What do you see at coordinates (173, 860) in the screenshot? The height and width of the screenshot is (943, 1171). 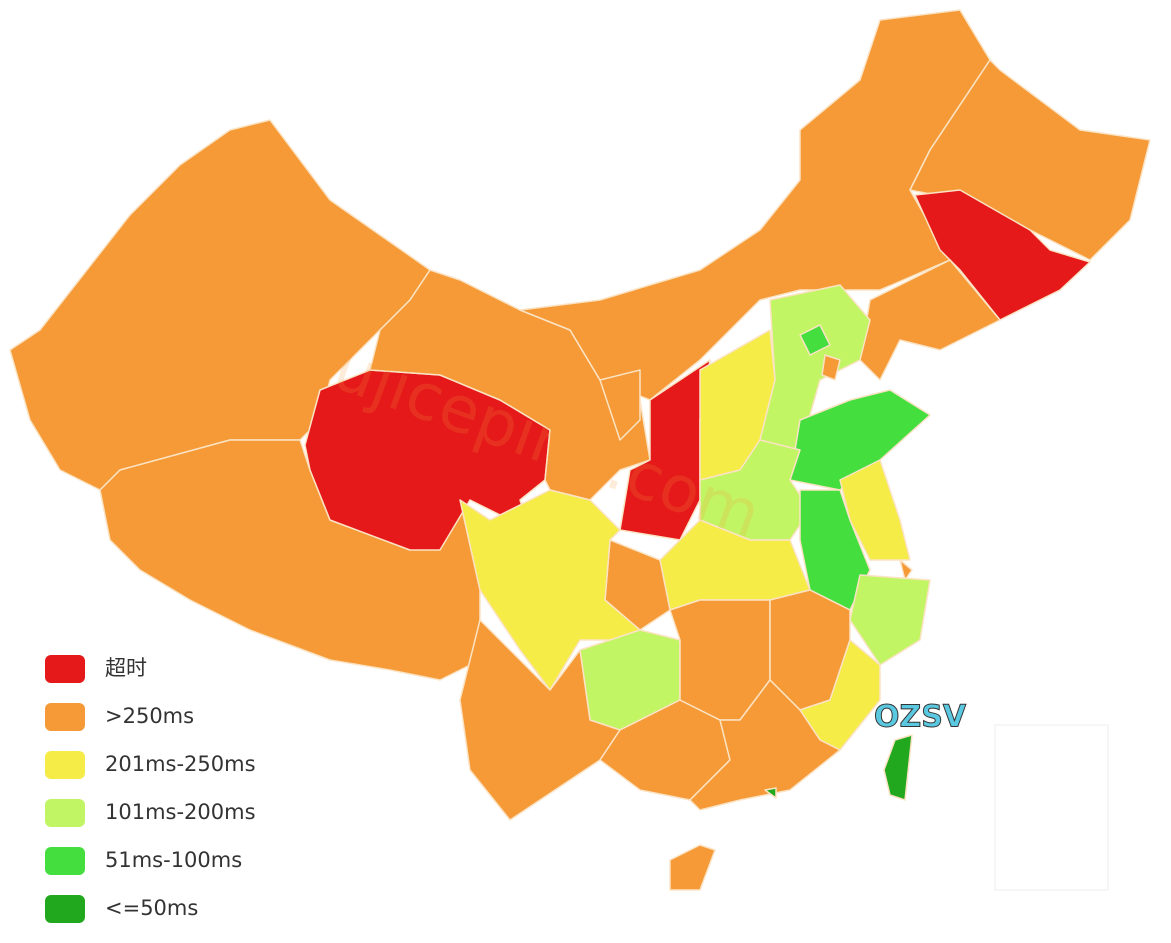 I see `legend-label: 51ms-100ms` at bounding box center [173, 860].